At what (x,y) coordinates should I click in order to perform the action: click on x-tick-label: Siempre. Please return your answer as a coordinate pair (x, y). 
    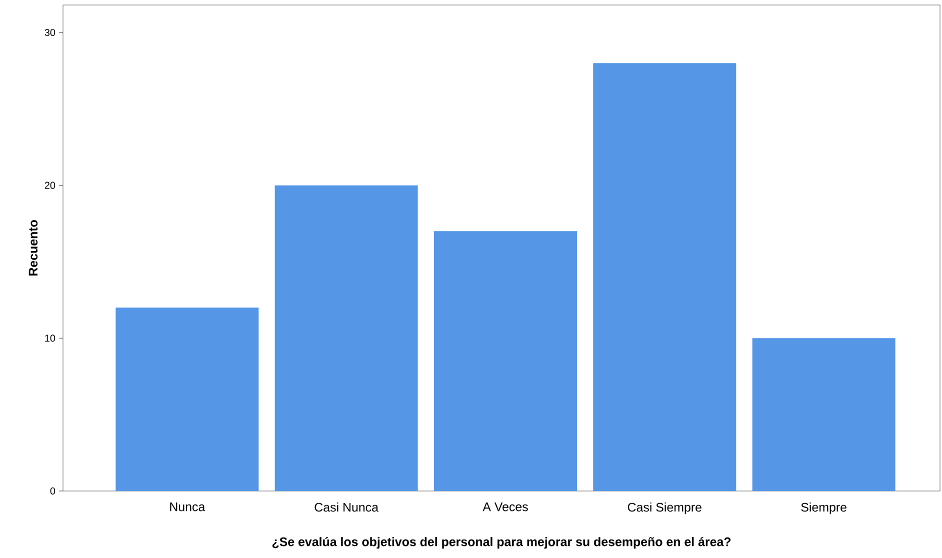
    Looking at the image, I should click on (823, 508).